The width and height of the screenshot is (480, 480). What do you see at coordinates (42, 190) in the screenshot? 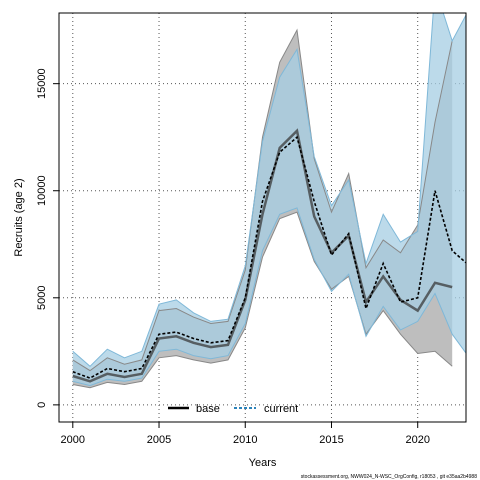
I see `y-tick-label: 10000` at bounding box center [42, 190].